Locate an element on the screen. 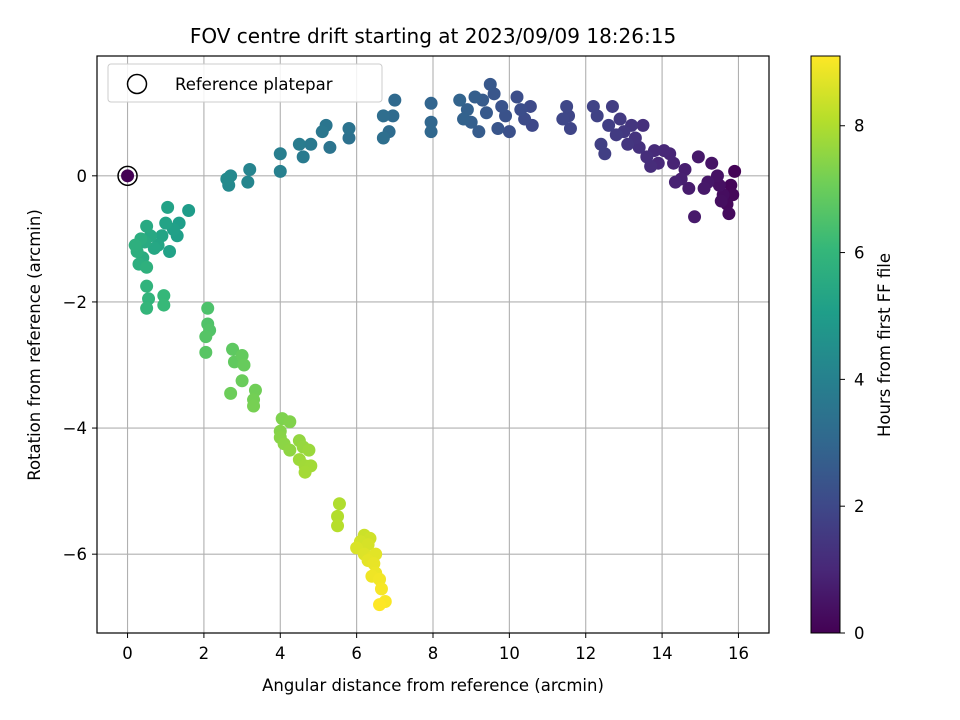 The width and height of the screenshot is (960, 720). colorbar-label: Hours from first FF file is located at coordinates (884, 345).